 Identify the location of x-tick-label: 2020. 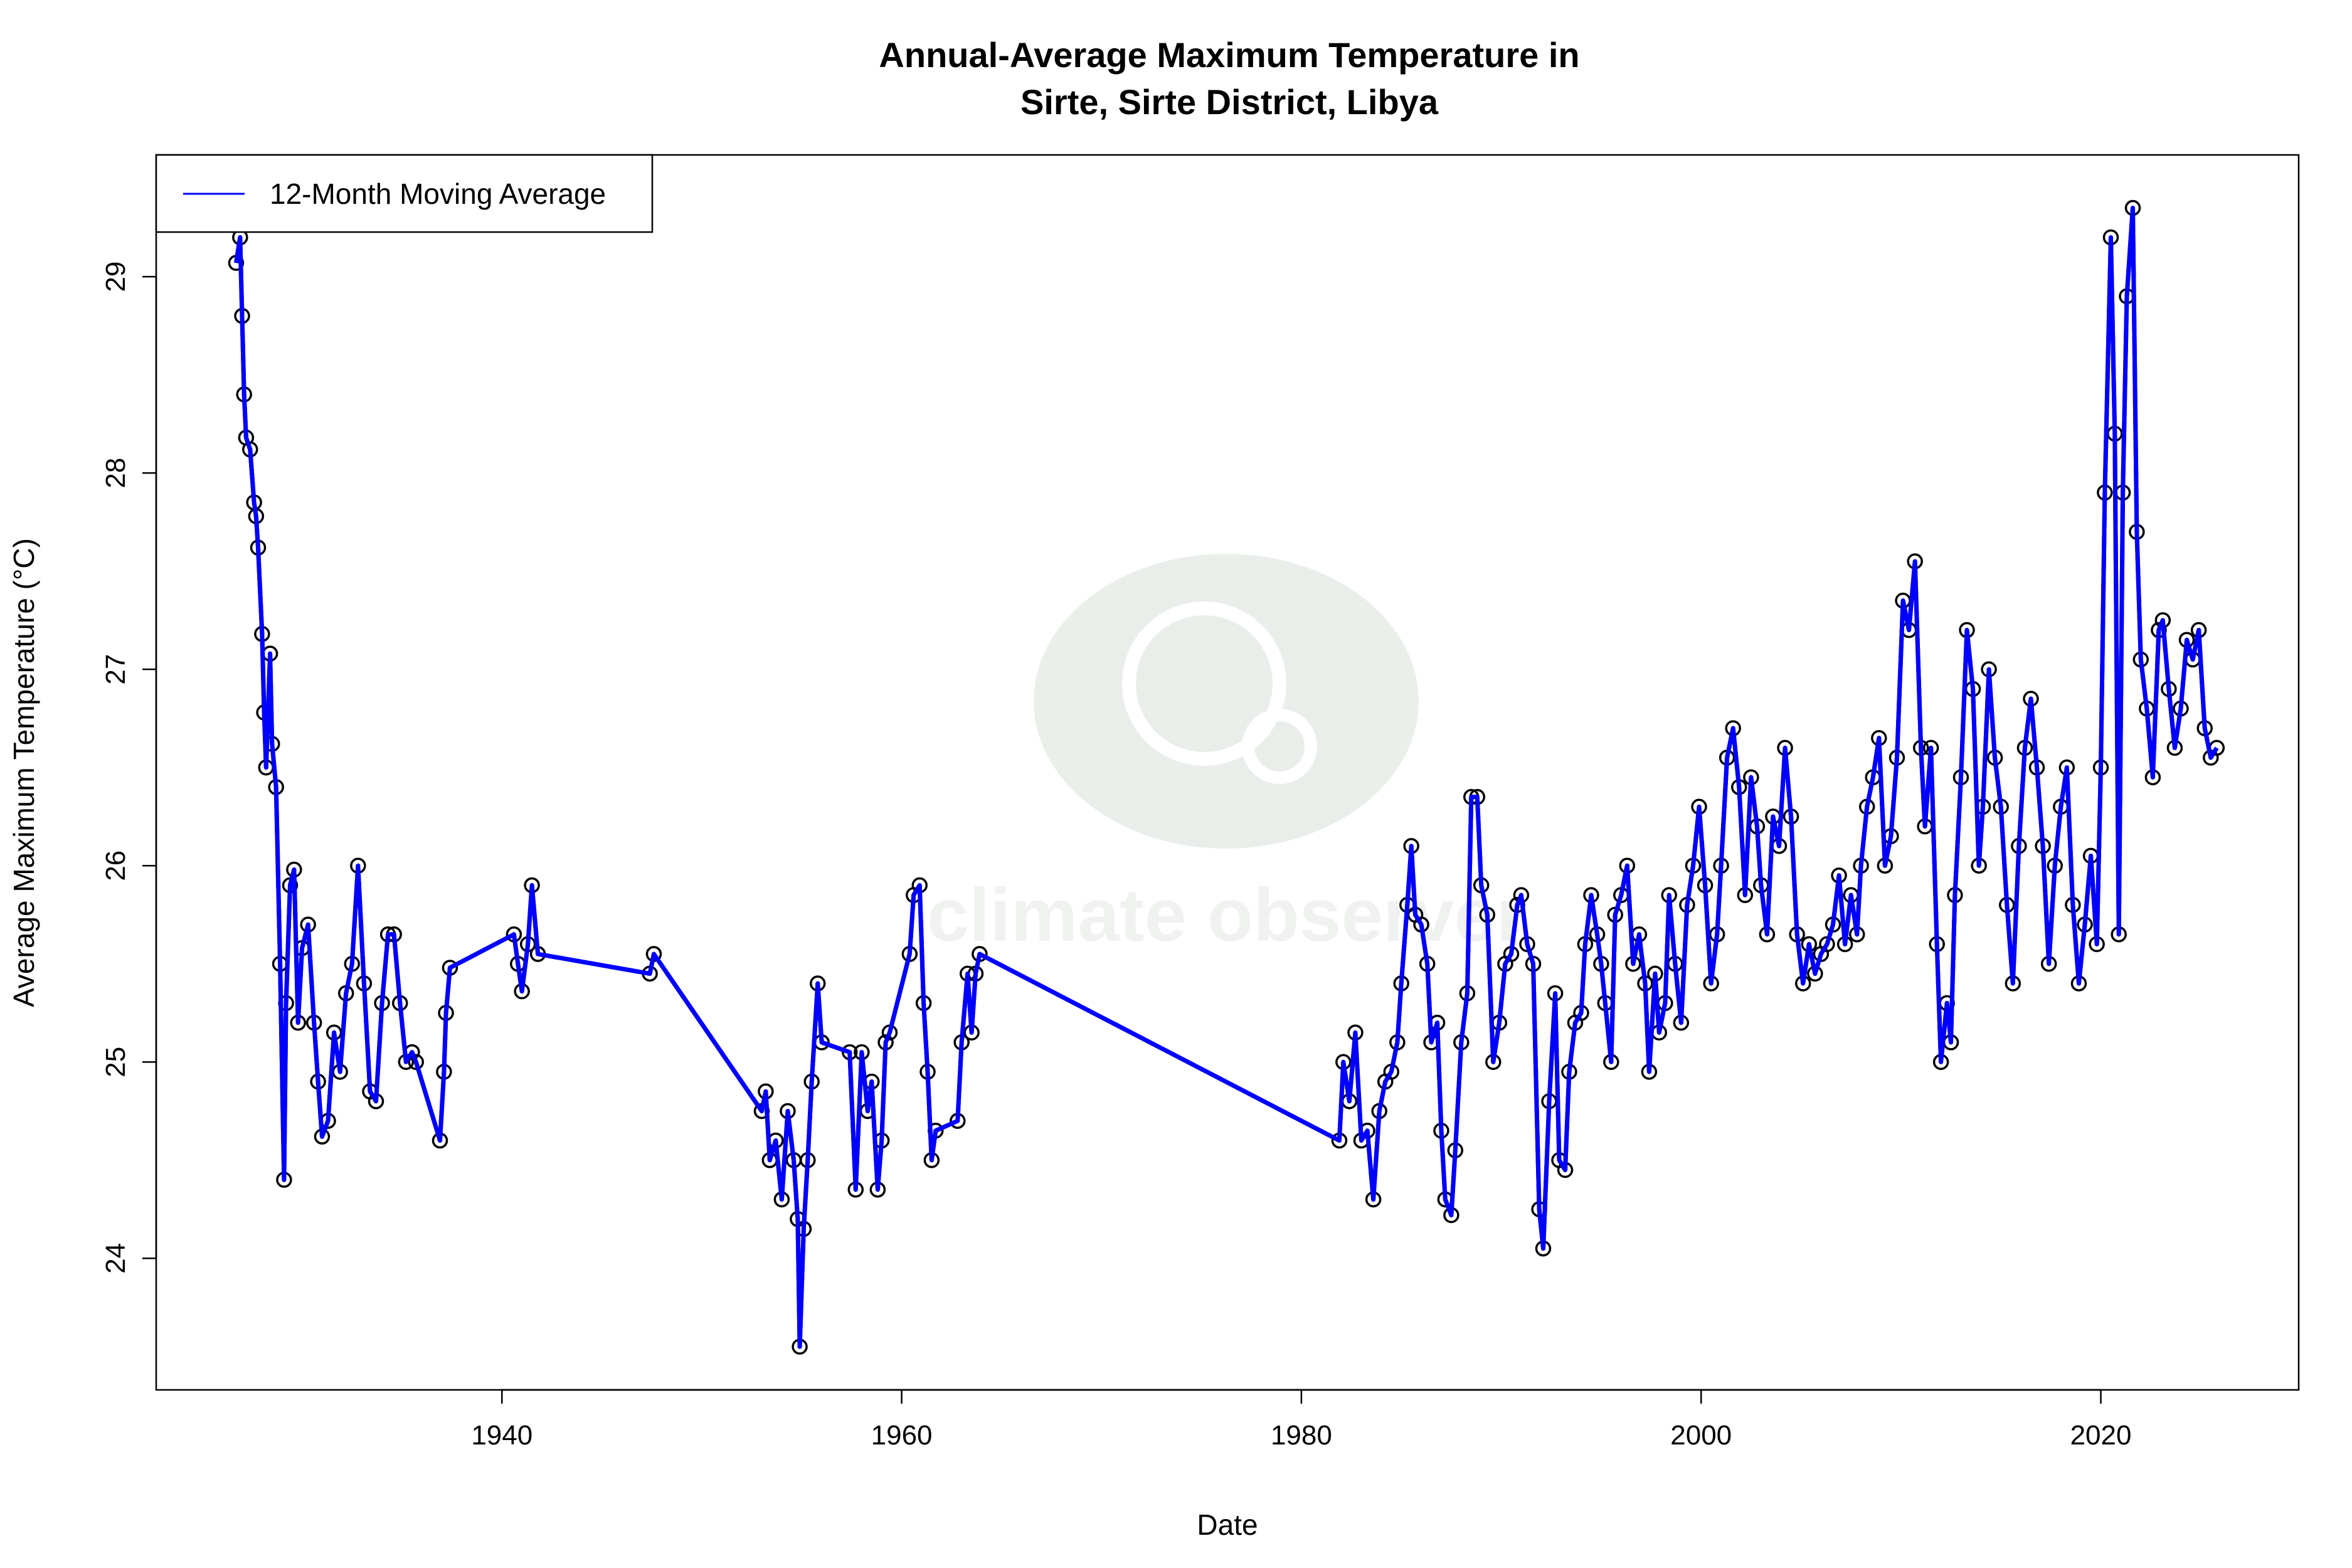
(2101, 1435).